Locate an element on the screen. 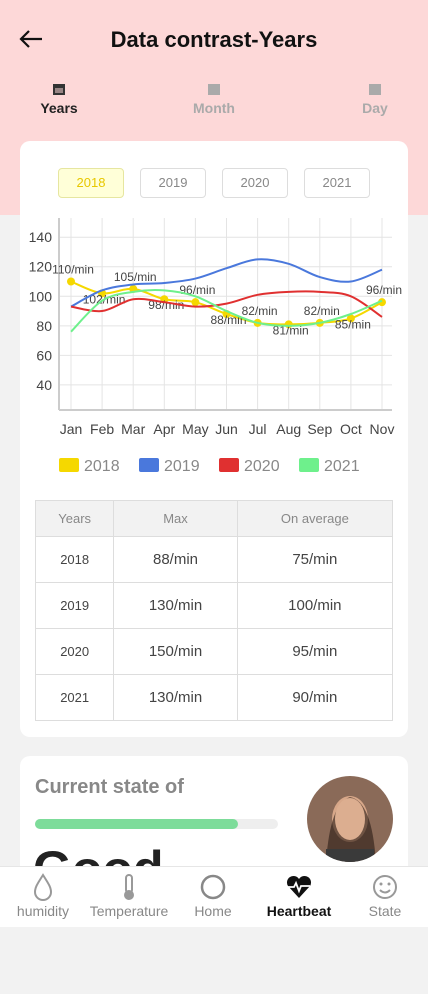 The height and width of the screenshot is (994, 428). cell: 100/min is located at coordinates (315, 605).